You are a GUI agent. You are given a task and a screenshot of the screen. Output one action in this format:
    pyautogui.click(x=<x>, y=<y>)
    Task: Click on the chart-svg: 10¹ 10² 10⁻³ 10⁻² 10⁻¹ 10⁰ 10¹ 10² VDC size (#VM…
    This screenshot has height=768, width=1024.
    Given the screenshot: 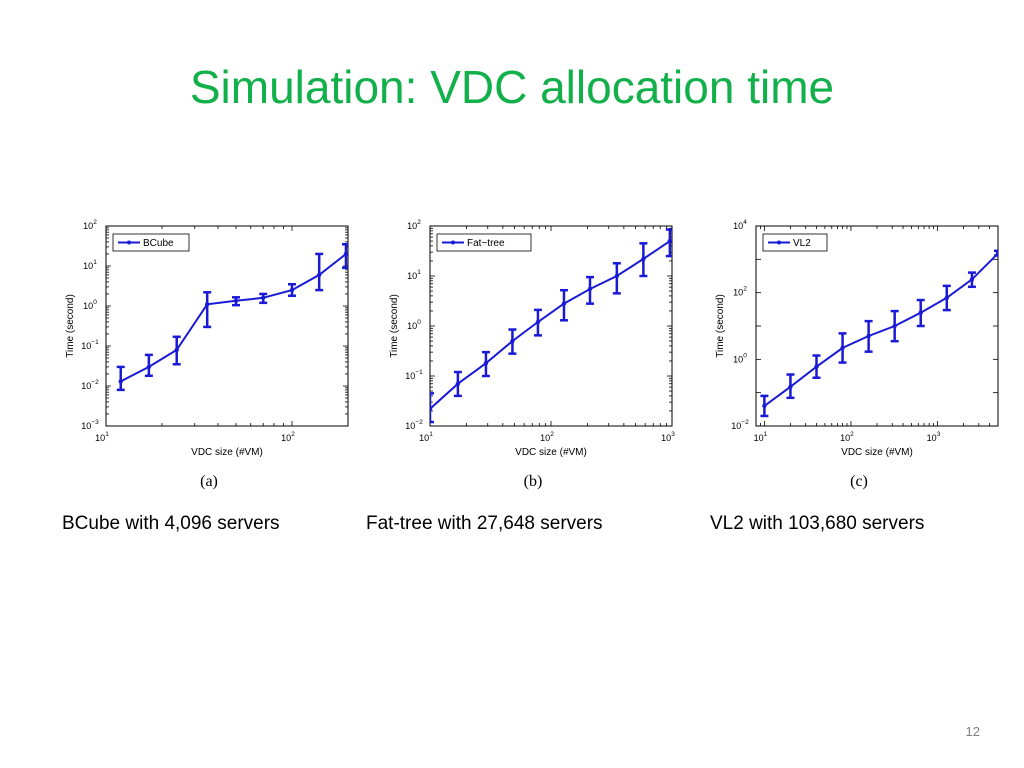 What is the action you would take?
    pyautogui.click(x=207, y=354)
    